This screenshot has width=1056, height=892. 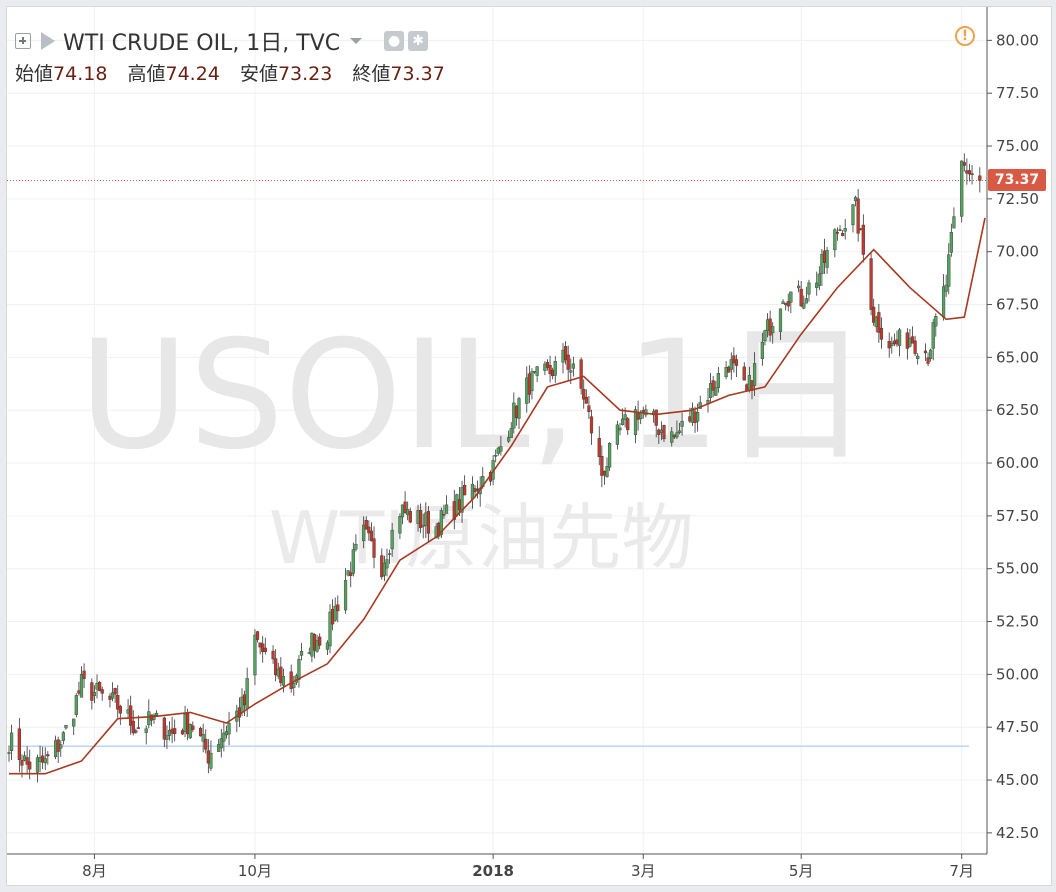 I want to click on y-tick-label: 60.00, so click(x=1017, y=463).